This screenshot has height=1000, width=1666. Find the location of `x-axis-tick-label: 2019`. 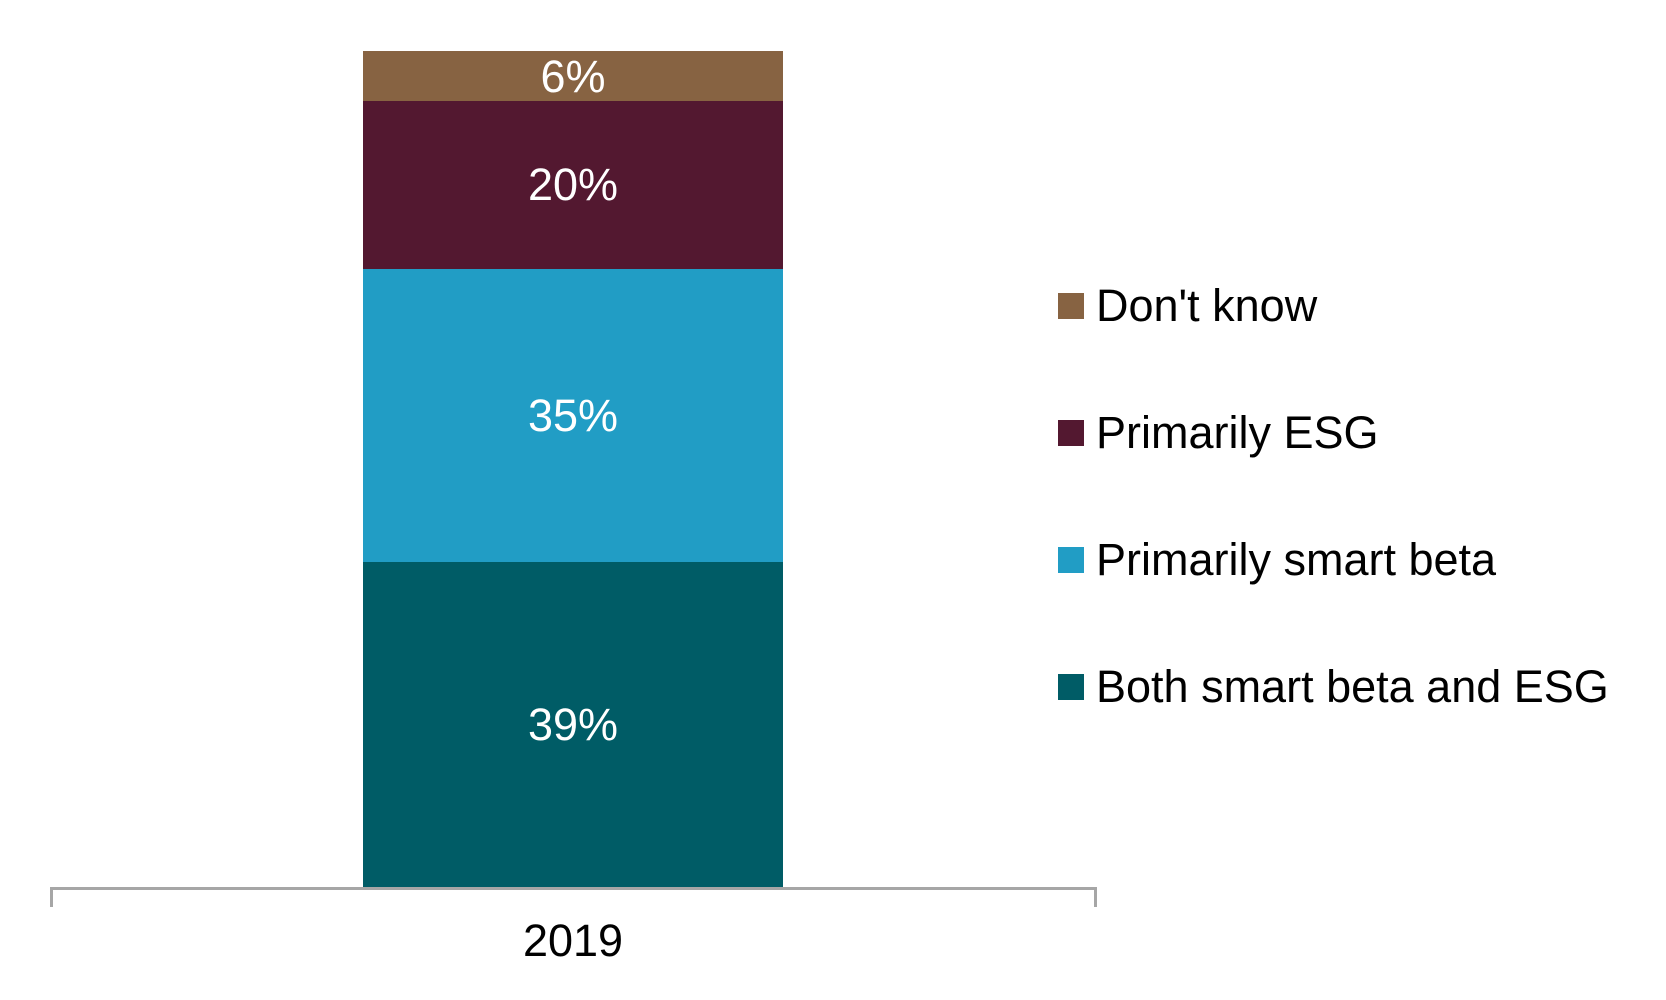

x-axis-tick-label: 2019 is located at coordinates (573, 940).